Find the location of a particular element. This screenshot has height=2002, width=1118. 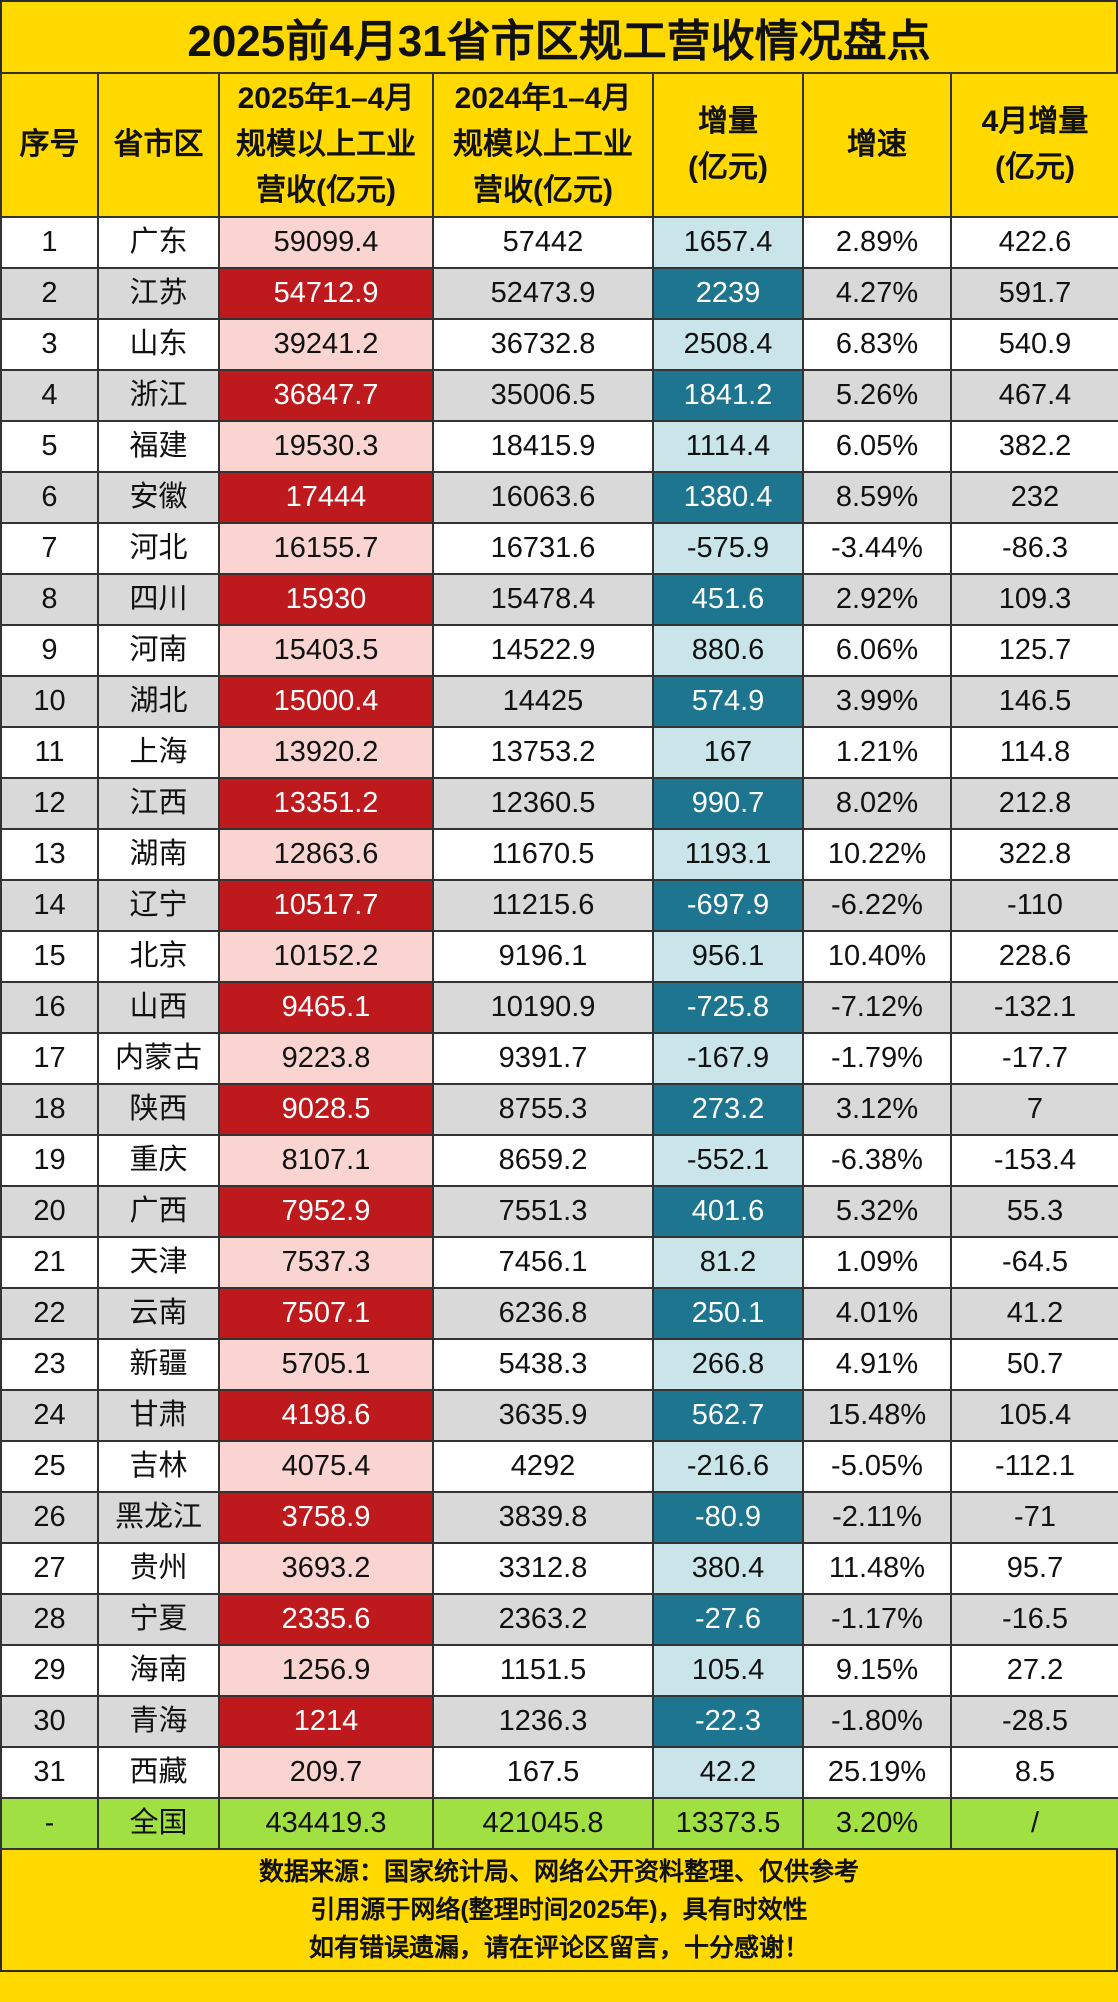

cell-rank: 19 is located at coordinates (49, 1160).